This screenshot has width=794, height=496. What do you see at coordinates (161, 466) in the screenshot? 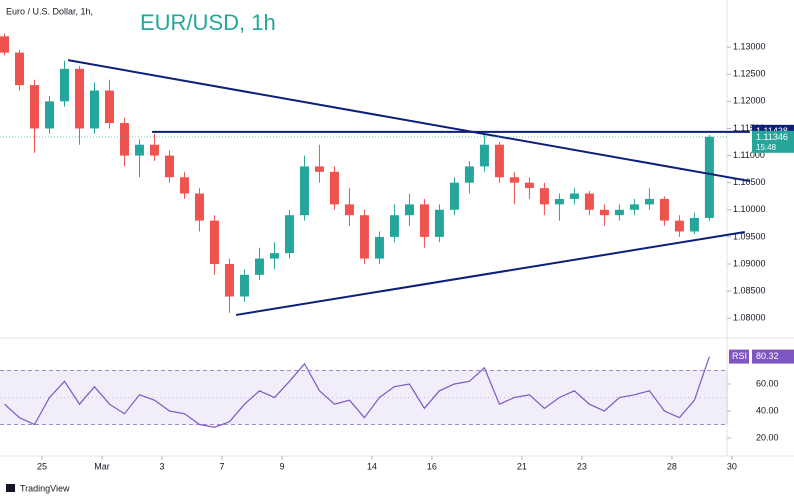
I see `x-tick-label: 3` at bounding box center [161, 466].